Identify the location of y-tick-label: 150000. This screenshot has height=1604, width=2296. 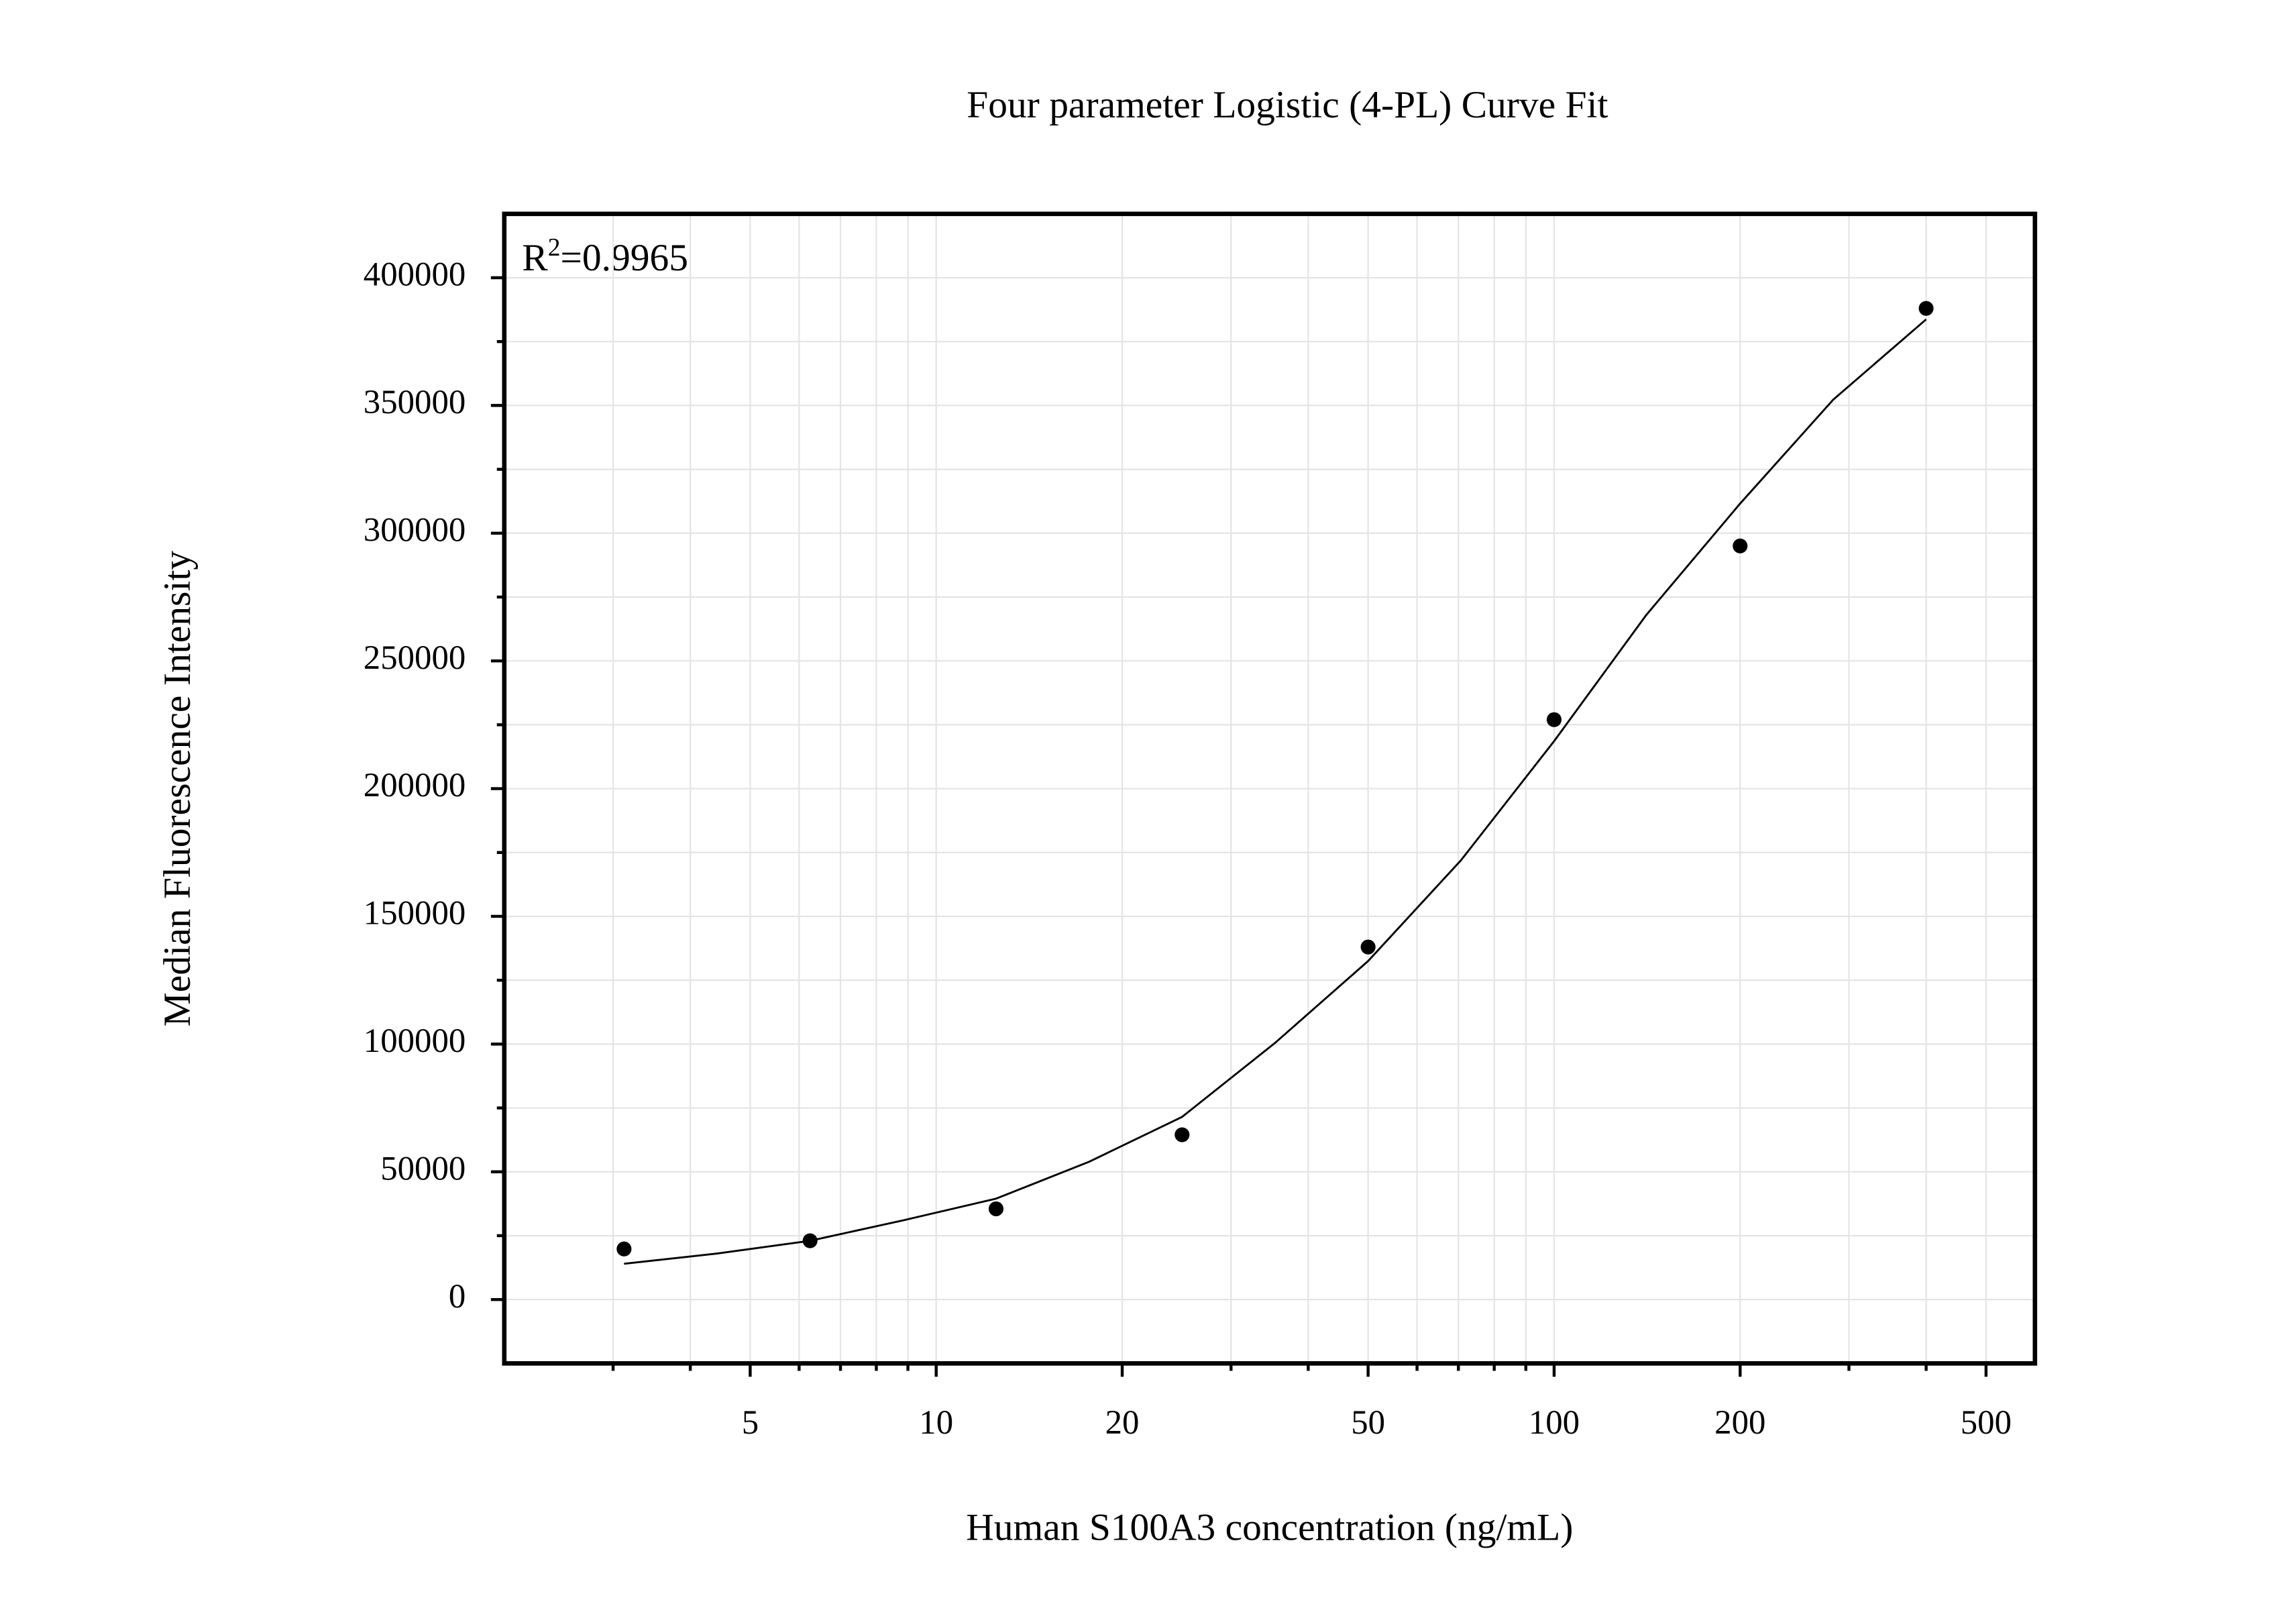
(415, 913).